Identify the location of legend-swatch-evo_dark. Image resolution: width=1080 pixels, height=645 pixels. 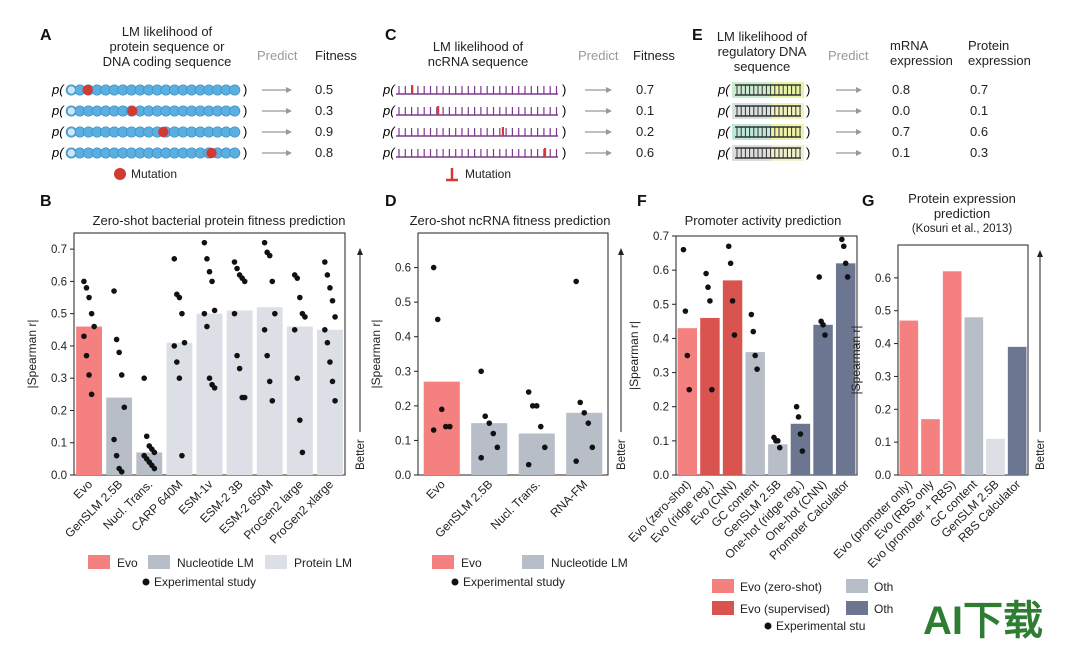
(723, 608).